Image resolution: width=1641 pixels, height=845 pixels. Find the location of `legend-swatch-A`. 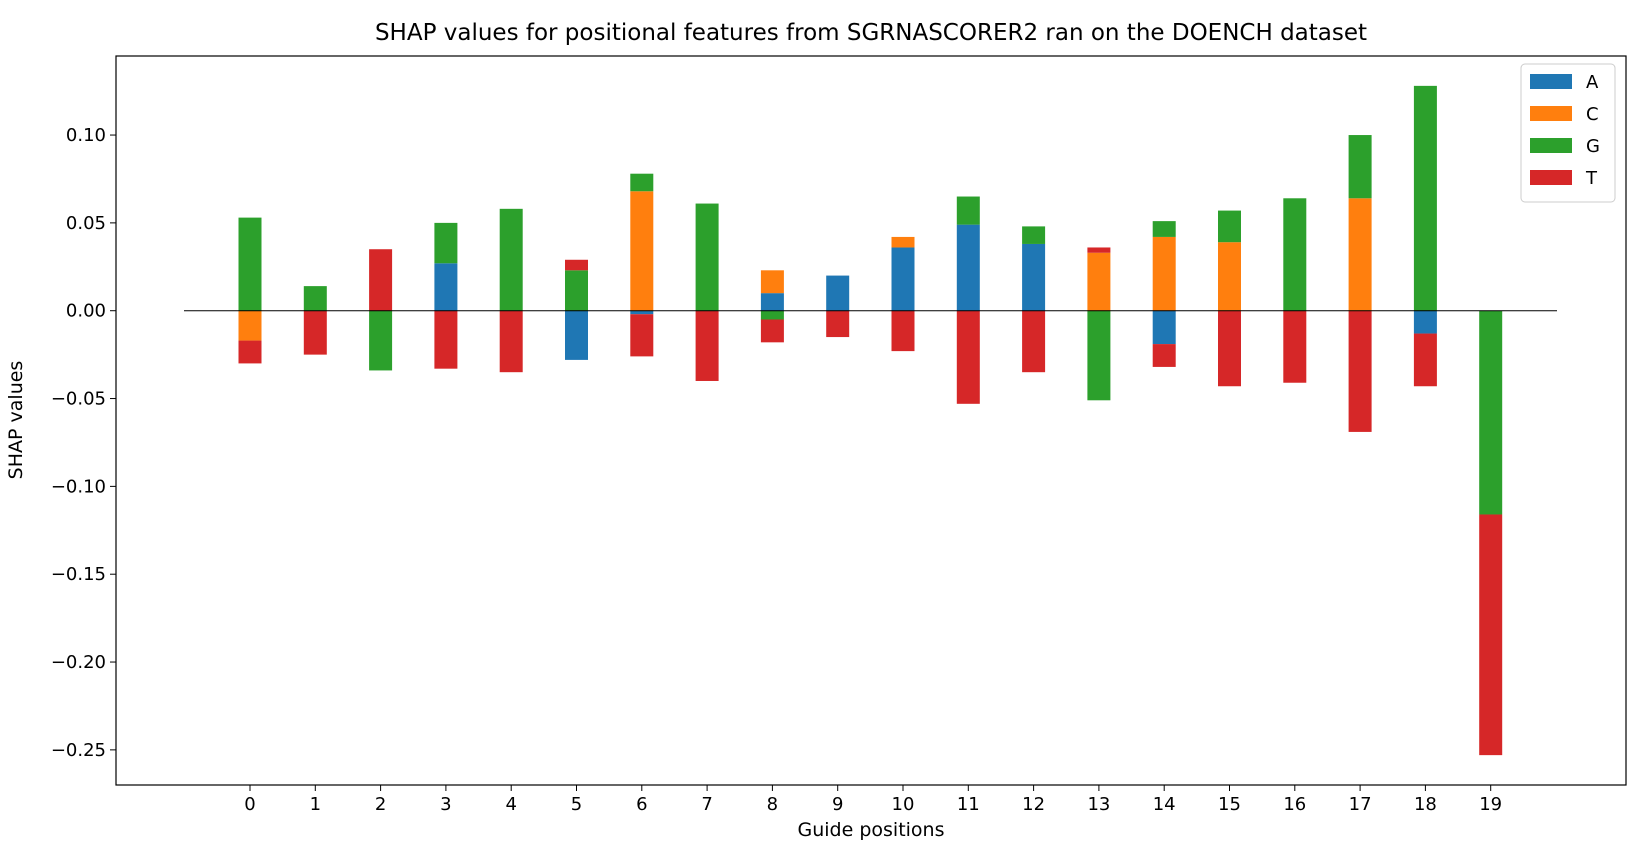

legend-swatch-A is located at coordinates (1551, 81).